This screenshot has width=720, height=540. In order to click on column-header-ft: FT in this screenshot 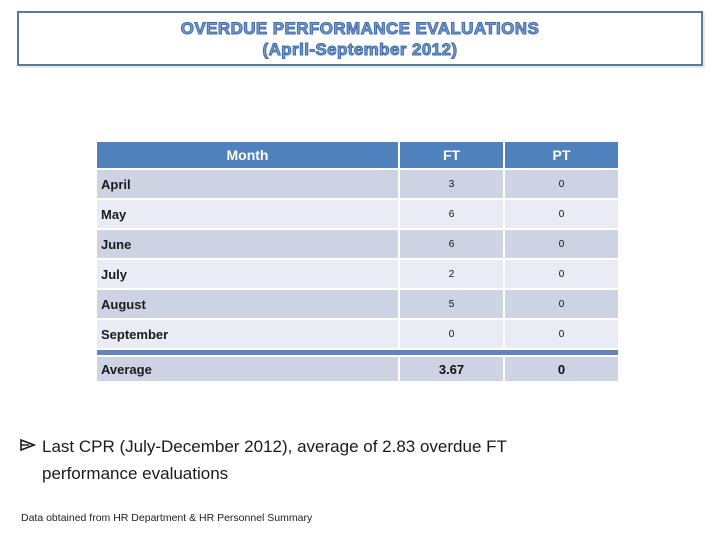, I will do `click(451, 155)`.